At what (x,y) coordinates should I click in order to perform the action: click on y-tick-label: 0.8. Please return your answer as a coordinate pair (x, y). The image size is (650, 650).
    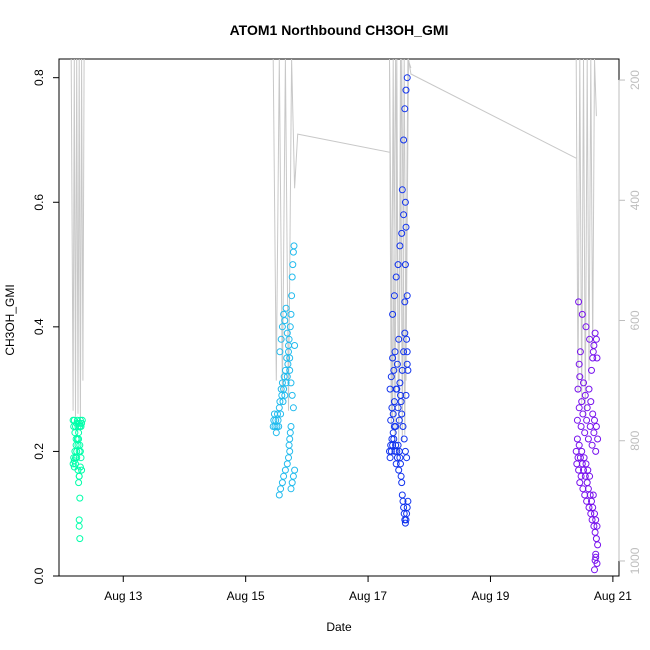
    Looking at the image, I should click on (39, 77).